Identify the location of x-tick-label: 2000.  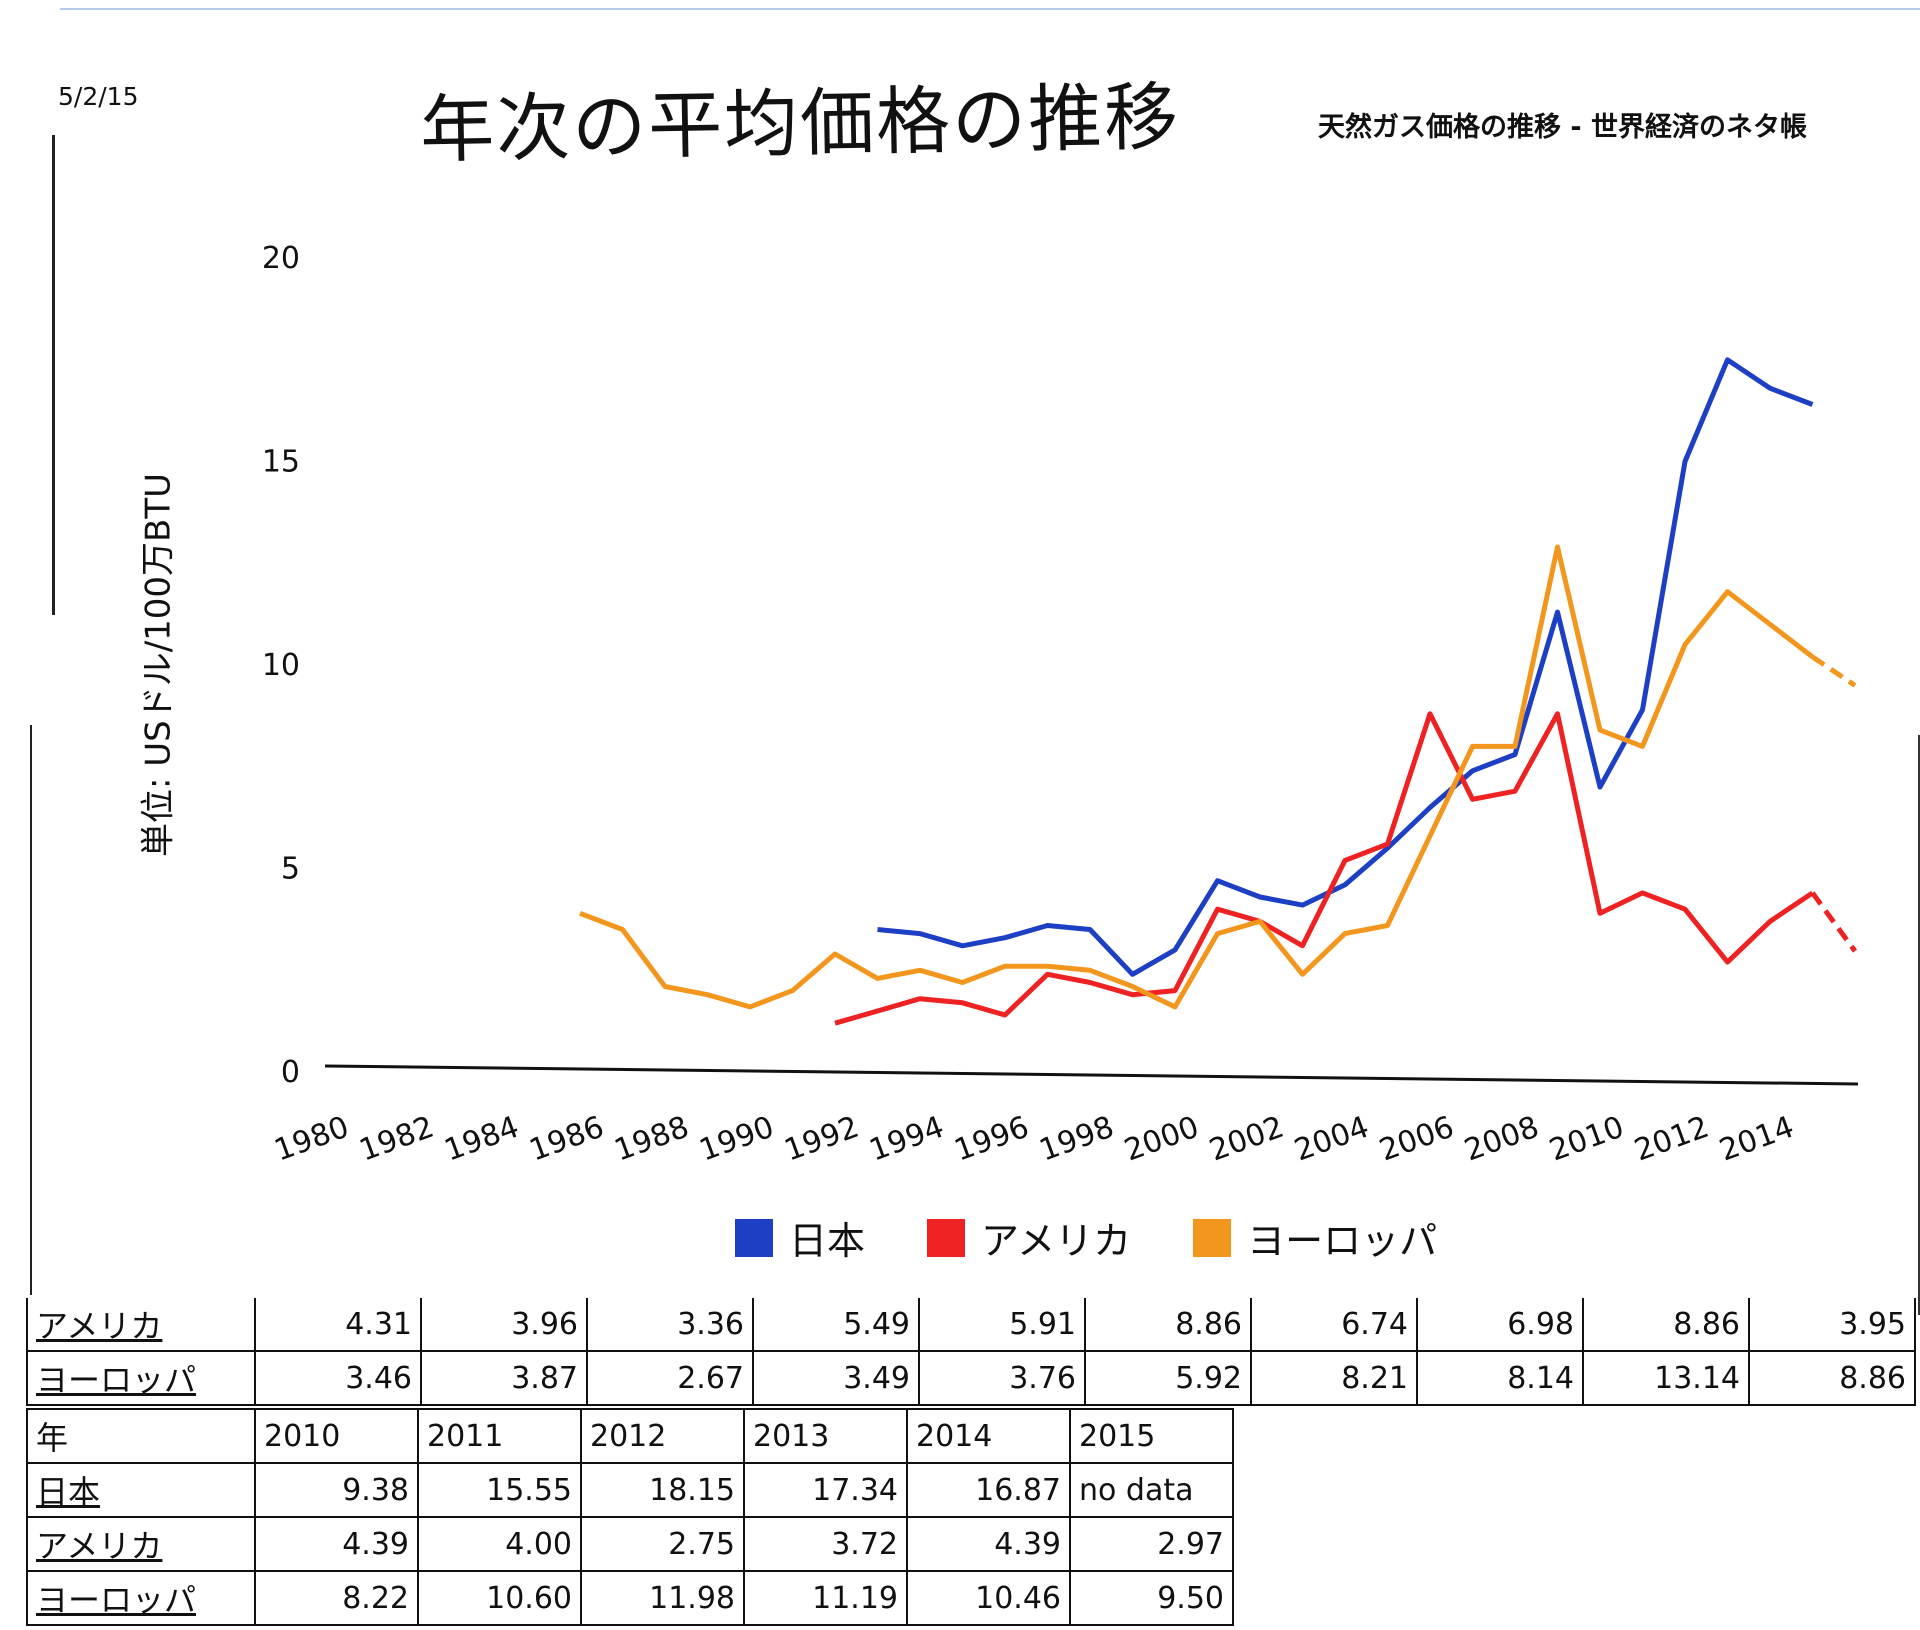
(1162, 1139).